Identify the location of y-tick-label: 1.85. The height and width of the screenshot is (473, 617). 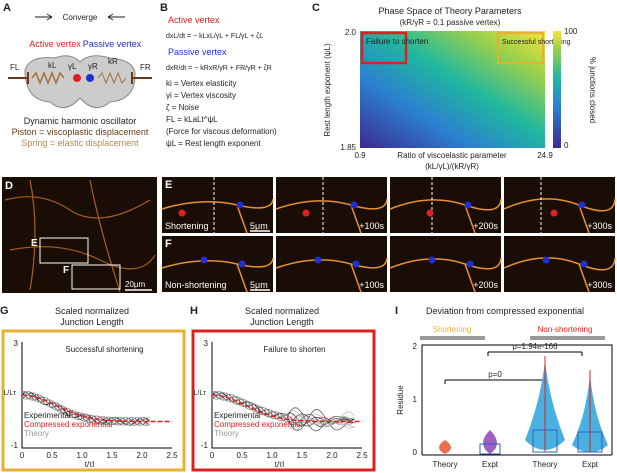
(348, 147).